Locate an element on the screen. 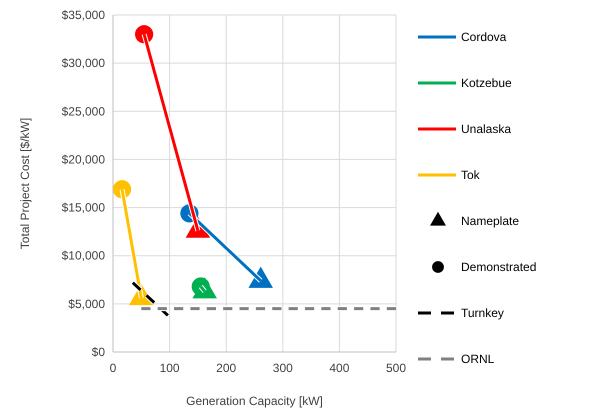  x-tick-label: 0 is located at coordinates (113, 368).